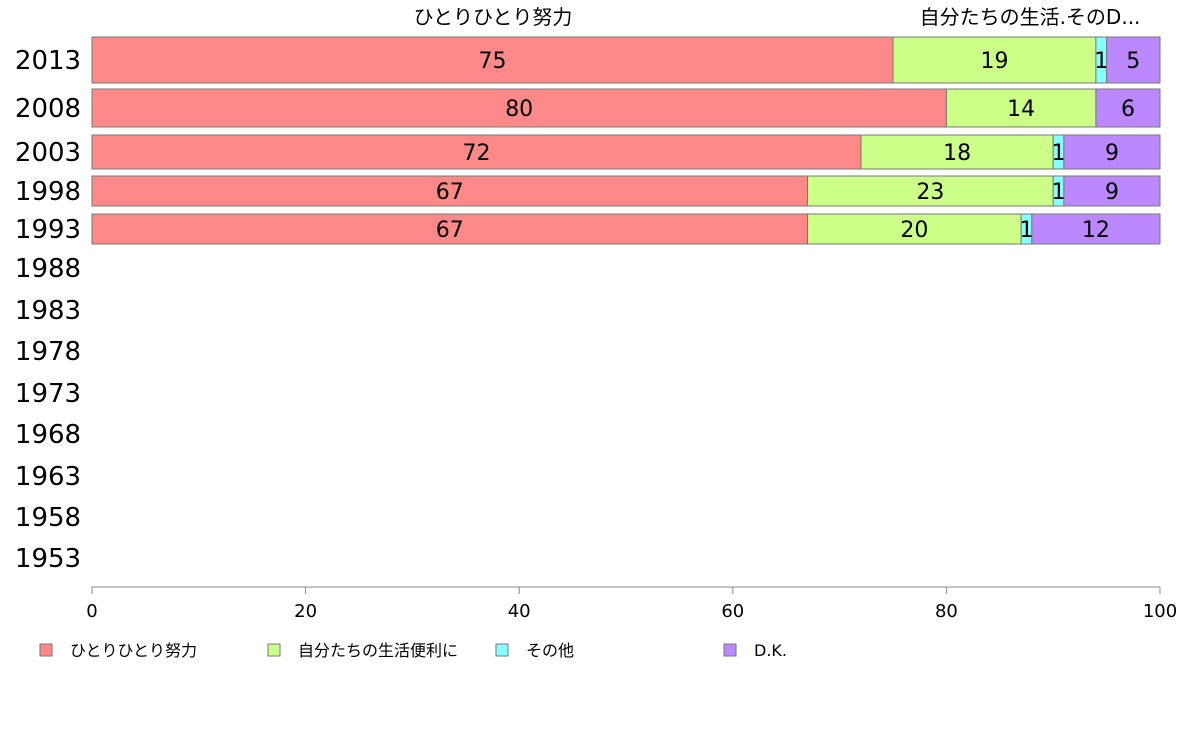 Image resolution: width=1188 pixels, height=736 pixels. What do you see at coordinates (305, 611) in the screenshot?
I see `x-tick-label: 20` at bounding box center [305, 611].